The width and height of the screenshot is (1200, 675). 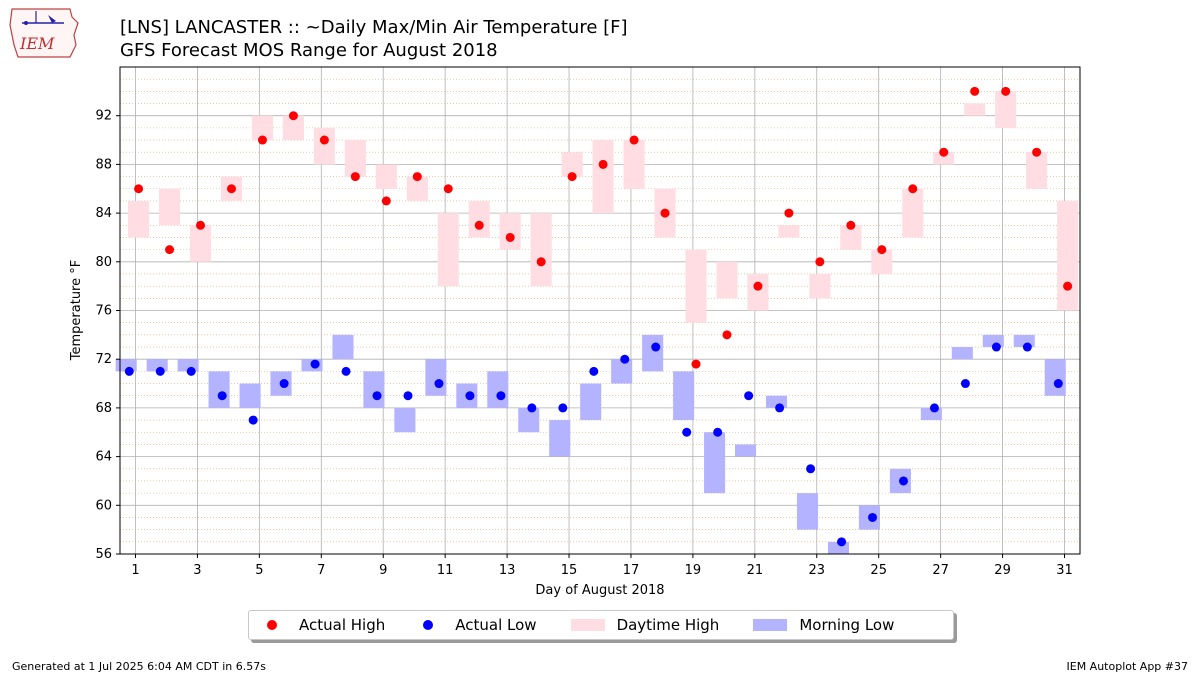 What do you see at coordinates (103, 554) in the screenshot?
I see `y-tick-label: 56` at bounding box center [103, 554].